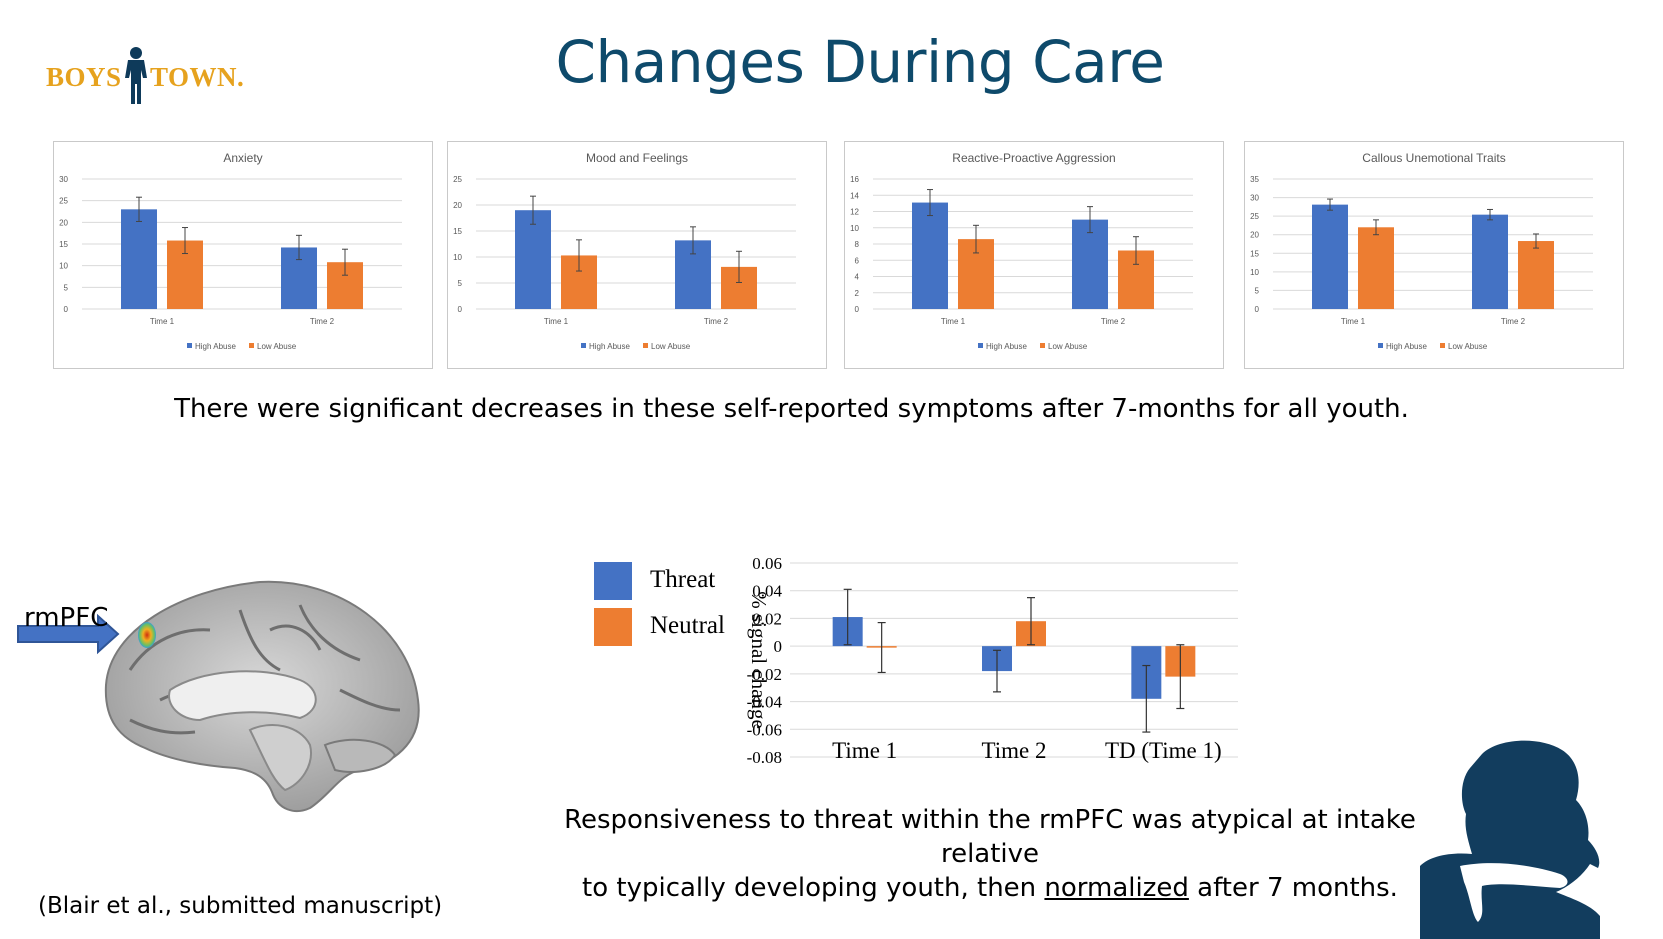 This screenshot has height=939, width=1663. Describe the element at coordinates (860, 62) in the screenshot. I see `page-title: Changes During Care` at that location.